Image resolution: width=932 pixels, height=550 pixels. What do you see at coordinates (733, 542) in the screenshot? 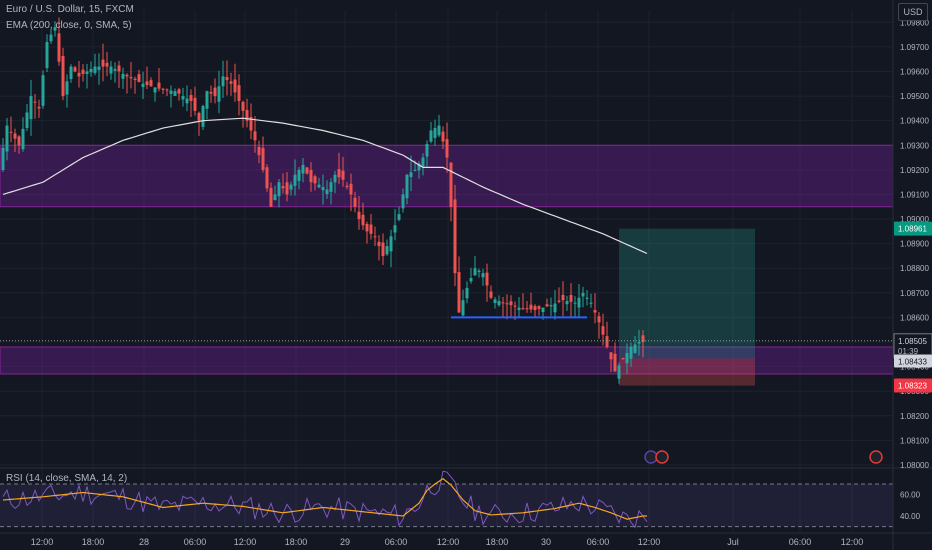
I see `time-tick-label: Jul` at bounding box center [733, 542].